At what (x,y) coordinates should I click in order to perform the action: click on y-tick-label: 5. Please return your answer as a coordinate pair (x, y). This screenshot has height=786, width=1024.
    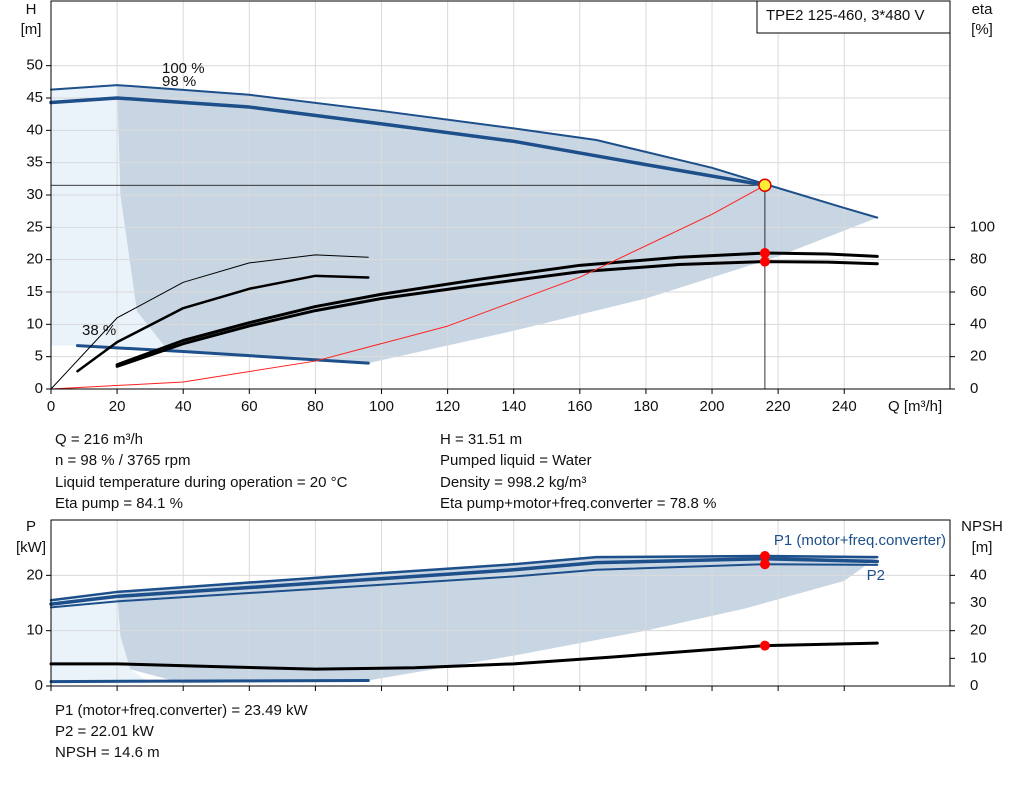
    Looking at the image, I should click on (39, 356).